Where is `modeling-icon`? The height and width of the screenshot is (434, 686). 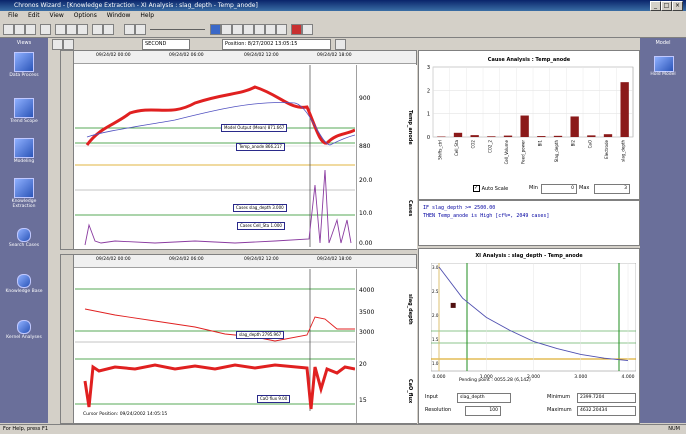 modeling-icon is located at coordinates (24, 148).